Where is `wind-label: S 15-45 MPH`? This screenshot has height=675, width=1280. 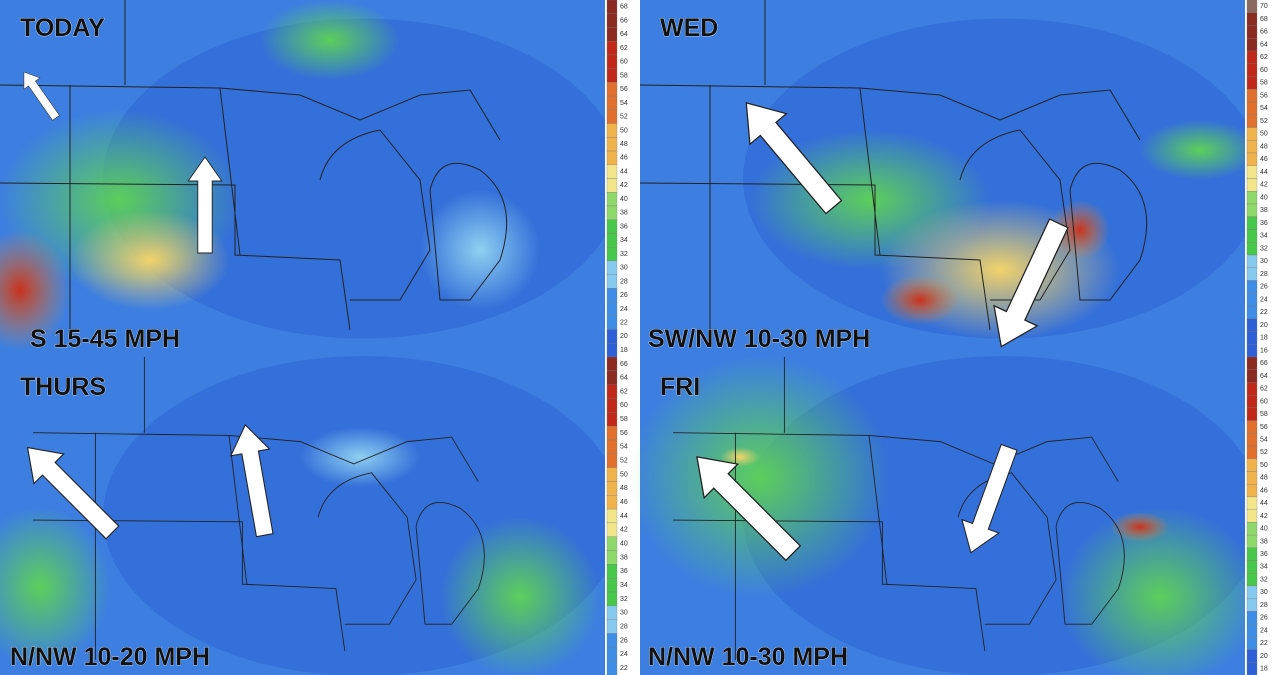 wind-label: S 15-45 MPH is located at coordinates (105, 339).